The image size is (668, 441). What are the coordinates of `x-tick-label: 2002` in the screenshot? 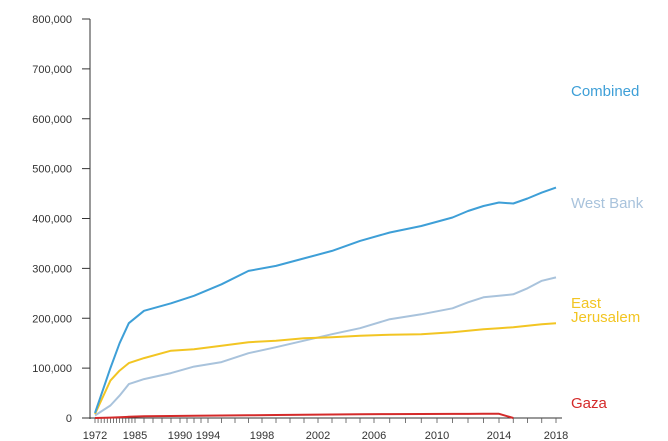 It's located at (318, 435).